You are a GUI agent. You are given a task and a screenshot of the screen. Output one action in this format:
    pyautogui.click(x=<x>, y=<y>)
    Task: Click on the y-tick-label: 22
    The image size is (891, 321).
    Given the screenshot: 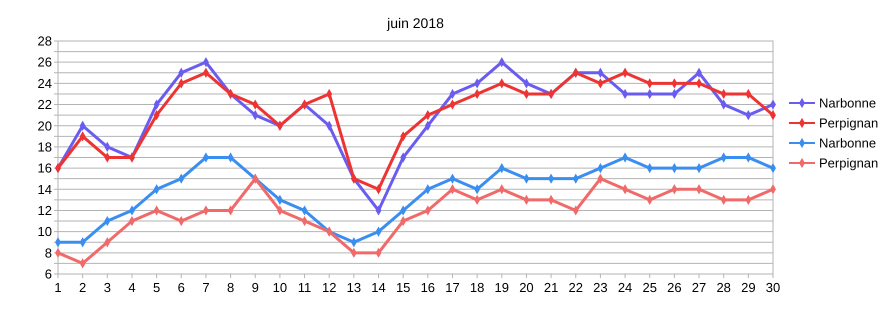 What is the action you would take?
    pyautogui.click(x=45, y=104)
    